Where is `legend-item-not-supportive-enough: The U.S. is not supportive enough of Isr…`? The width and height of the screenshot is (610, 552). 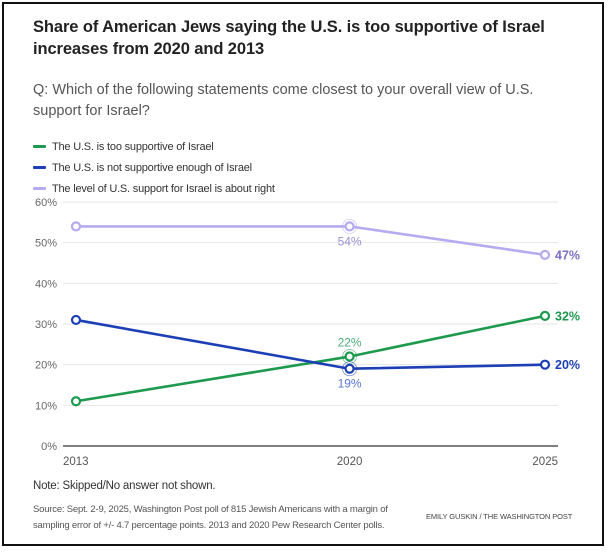 legend-item-not-supportive-enough: The U.S. is not supportive enough of Isr… is located at coordinates (154, 167).